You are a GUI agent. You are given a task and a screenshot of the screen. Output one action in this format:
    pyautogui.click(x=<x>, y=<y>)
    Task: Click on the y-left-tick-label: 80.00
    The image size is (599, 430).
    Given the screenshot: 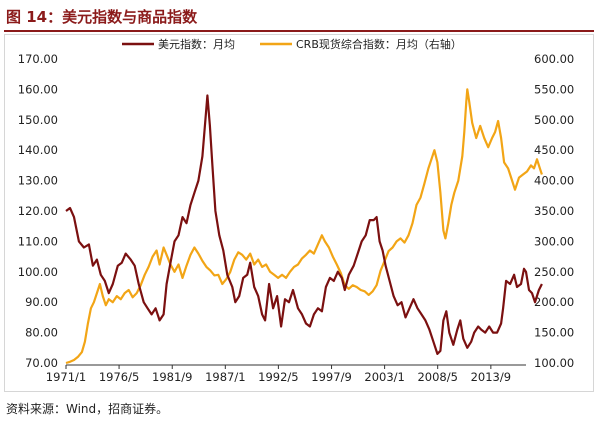 What is the action you would take?
    pyautogui.click(x=41, y=333)
    